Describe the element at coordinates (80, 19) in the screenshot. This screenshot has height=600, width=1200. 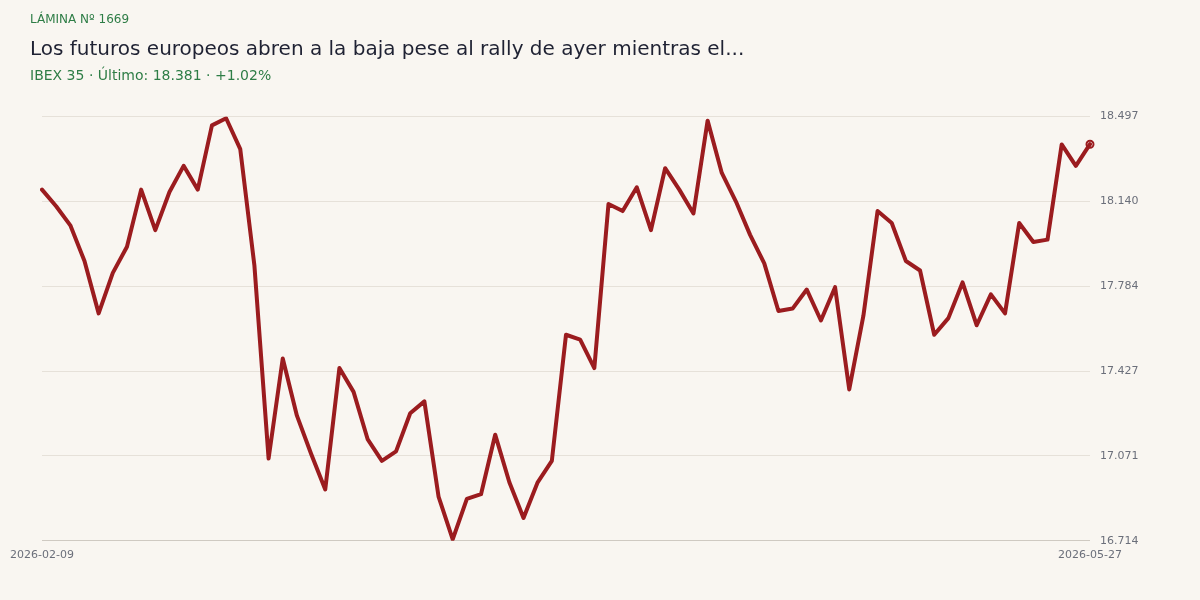
I see `text: LÁMINA Nº 1669` at that location.